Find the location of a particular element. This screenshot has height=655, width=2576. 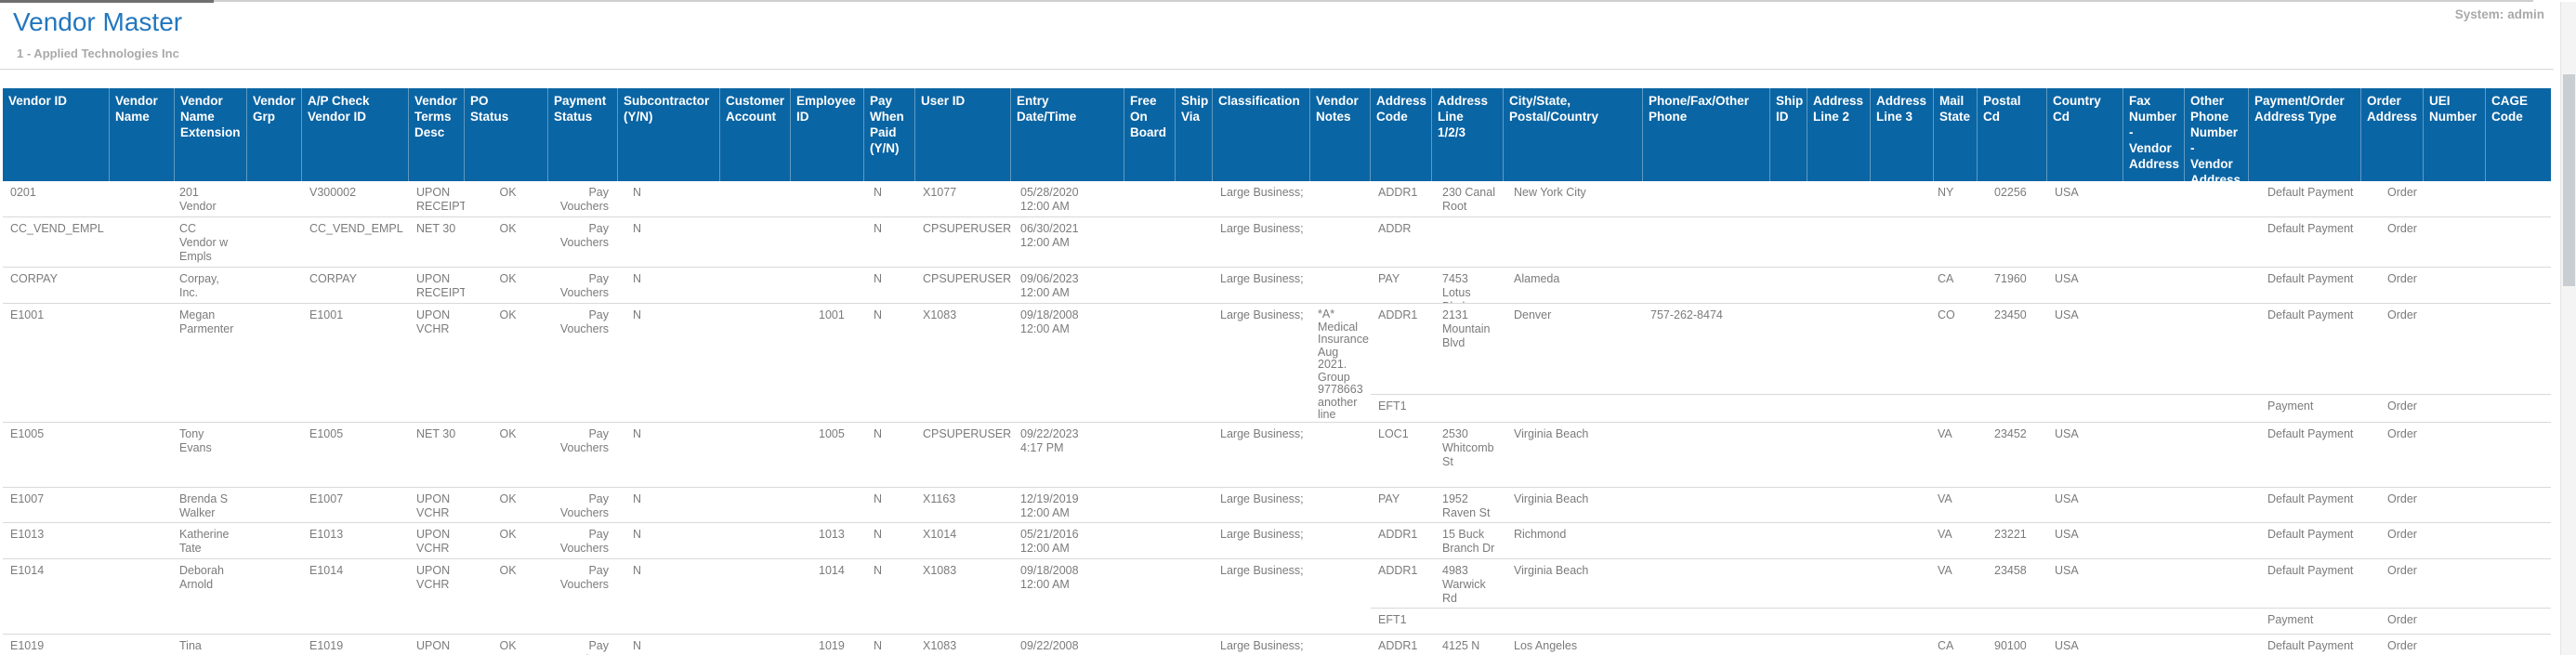

cell-vendor_name: Corpay, Inc. is located at coordinates (199, 285).